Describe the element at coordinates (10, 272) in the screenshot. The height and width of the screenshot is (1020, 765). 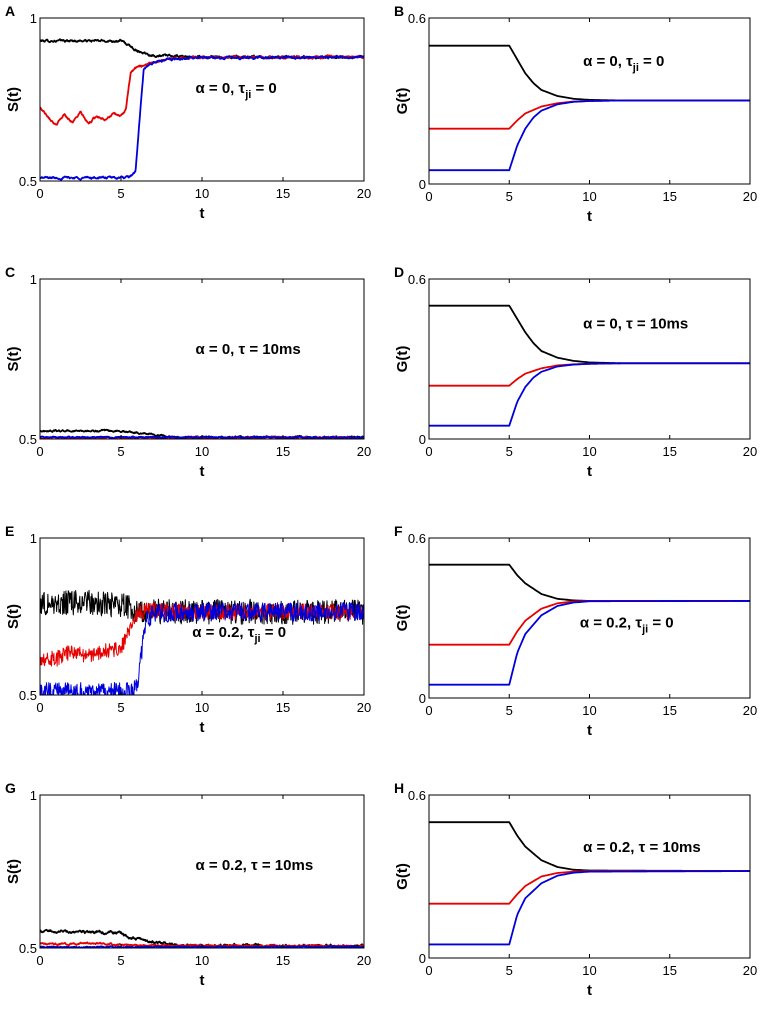
I see `panel-letter: C` at that location.